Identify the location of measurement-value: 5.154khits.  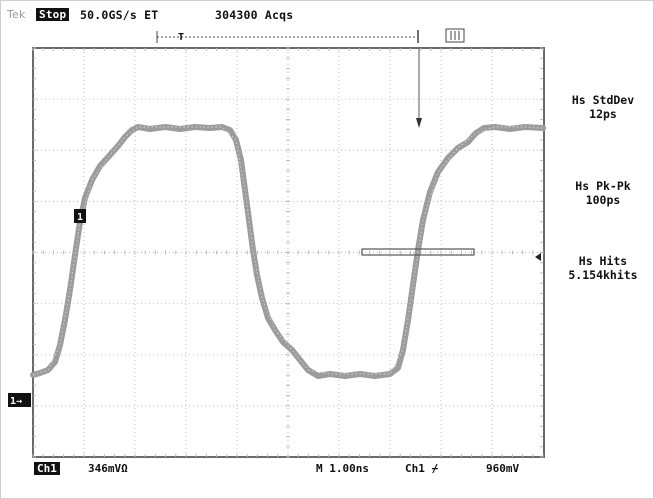
(603, 275).